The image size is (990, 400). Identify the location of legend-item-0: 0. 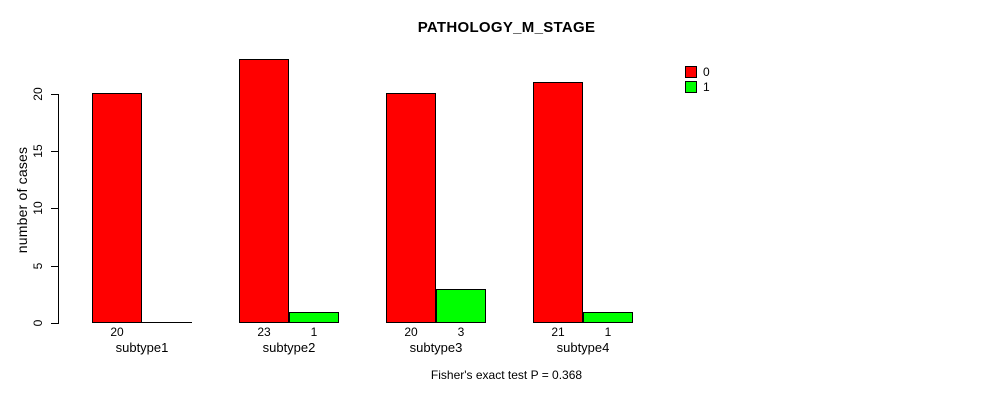
(697, 71).